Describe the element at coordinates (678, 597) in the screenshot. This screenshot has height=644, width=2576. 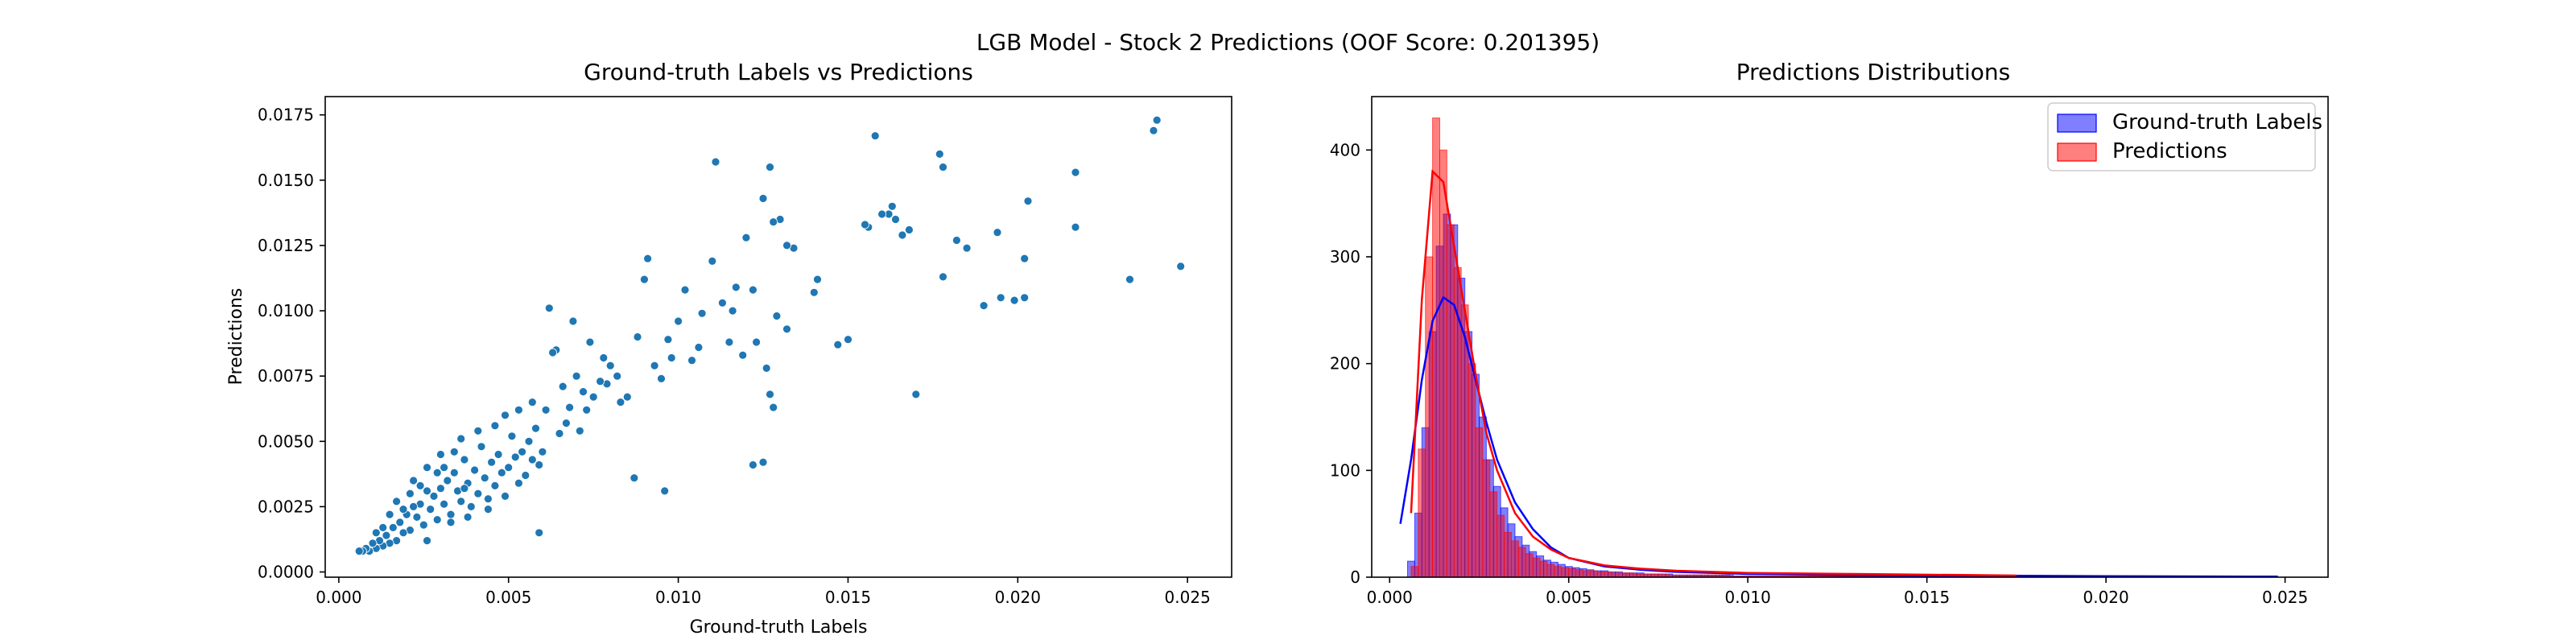
I see `x-tick-label: 0.010` at that location.